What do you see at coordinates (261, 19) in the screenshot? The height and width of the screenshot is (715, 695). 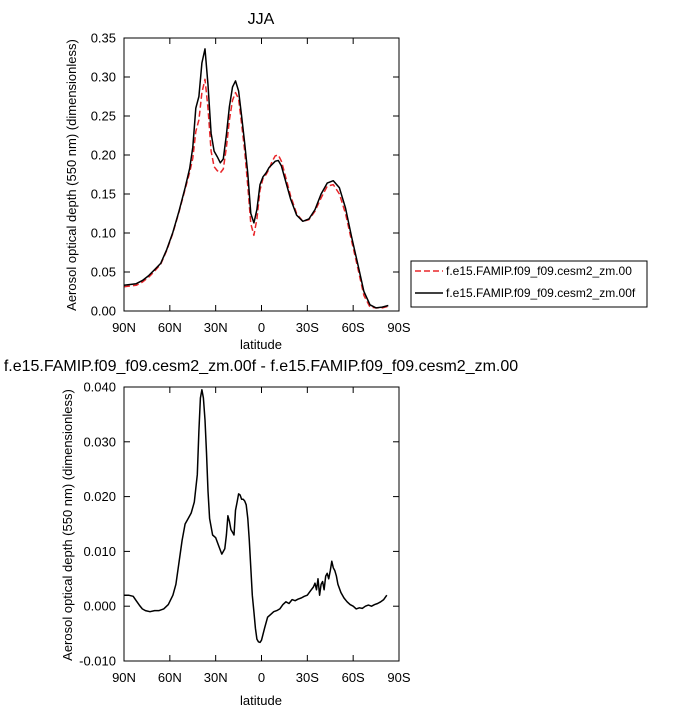 I see `top-chart-title: JJA` at bounding box center [261, 19].